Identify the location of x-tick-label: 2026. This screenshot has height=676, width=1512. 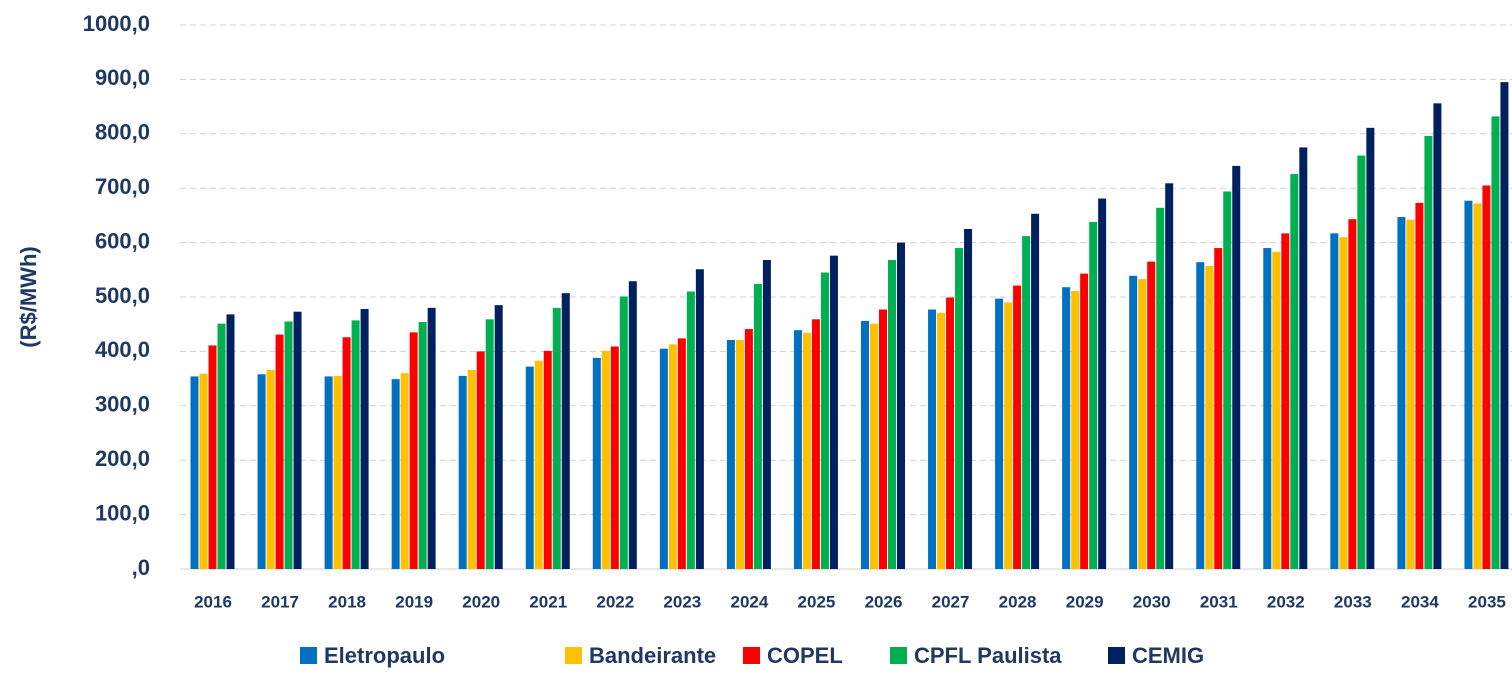
(884, 601).